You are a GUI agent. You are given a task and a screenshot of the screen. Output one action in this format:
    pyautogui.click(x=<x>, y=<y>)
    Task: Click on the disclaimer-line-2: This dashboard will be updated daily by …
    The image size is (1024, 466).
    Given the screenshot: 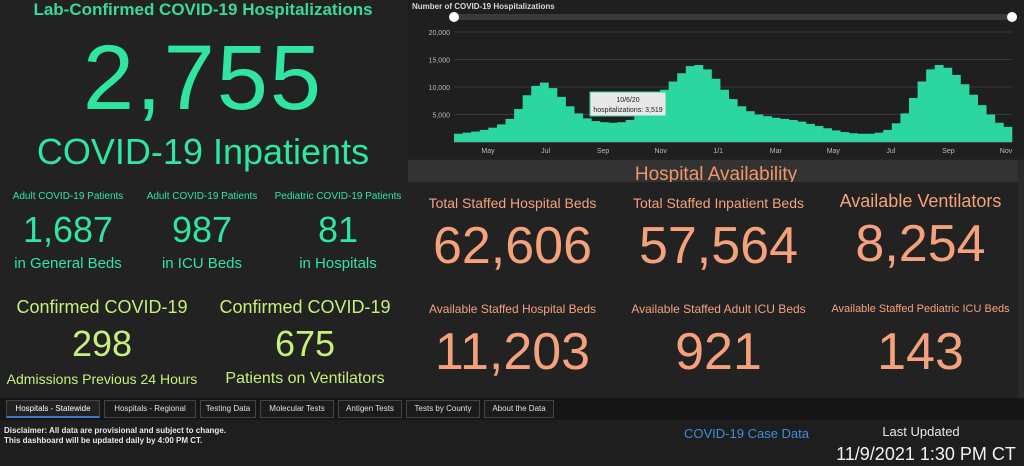 What is the action you would take?
    pyautogui.click(x=103, y=440)
    